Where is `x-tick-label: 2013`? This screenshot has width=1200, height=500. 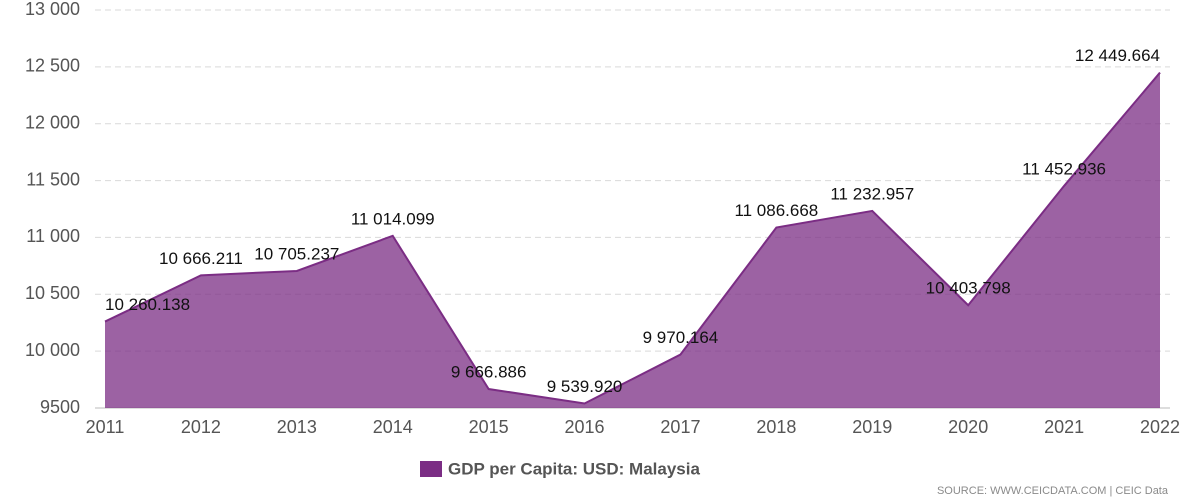
x-tick-label: 2013 is located at coordinates (297, 427).